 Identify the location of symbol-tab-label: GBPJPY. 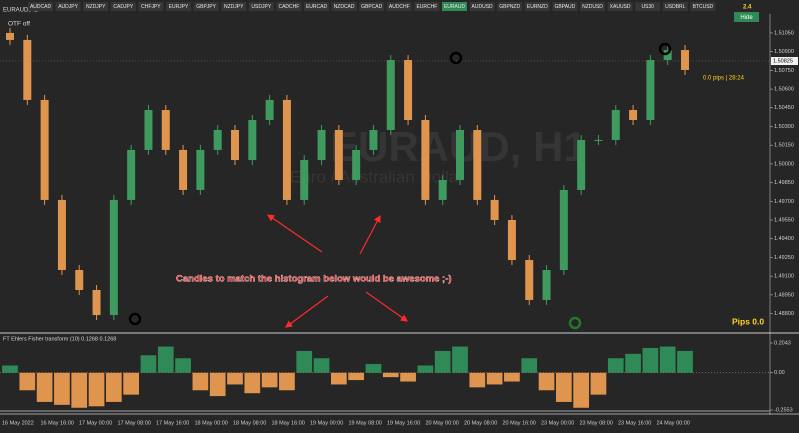
(206, 7).